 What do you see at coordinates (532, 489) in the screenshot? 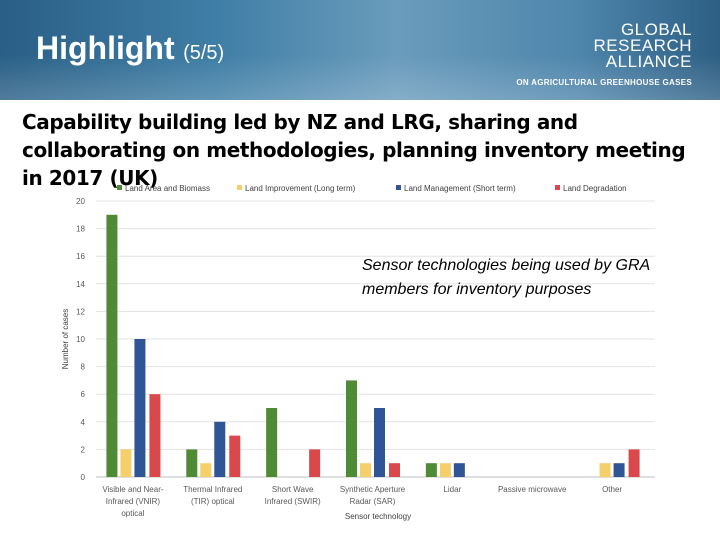
I see `x-tick-label: Passive microwave` at bounding box center [532, 489].